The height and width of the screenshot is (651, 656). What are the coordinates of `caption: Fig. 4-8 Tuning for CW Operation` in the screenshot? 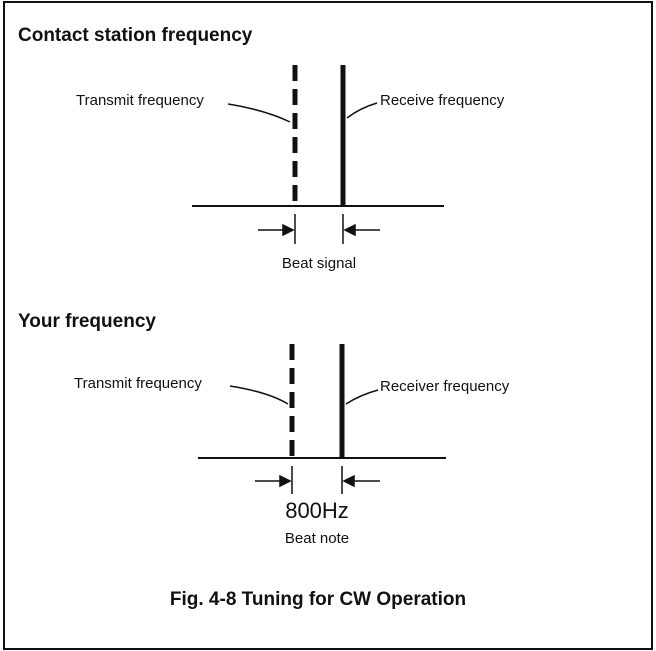 It's located at (318, 599).